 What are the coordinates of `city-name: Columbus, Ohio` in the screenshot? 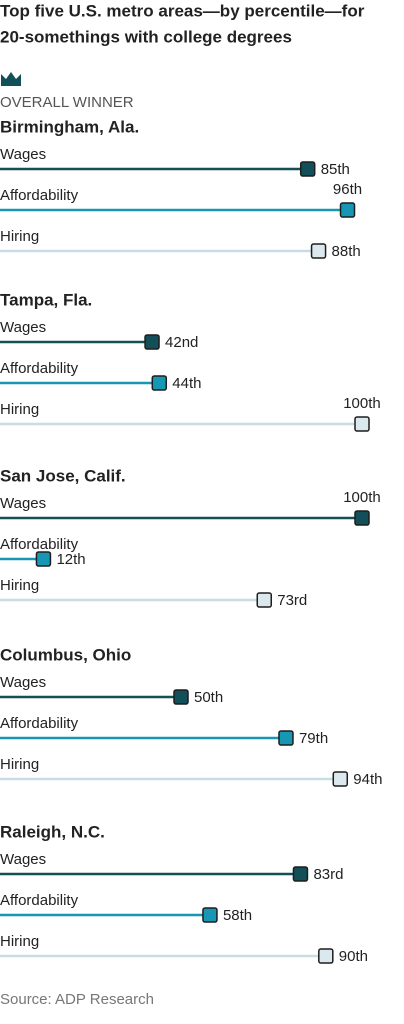 It's located at (65, 654).